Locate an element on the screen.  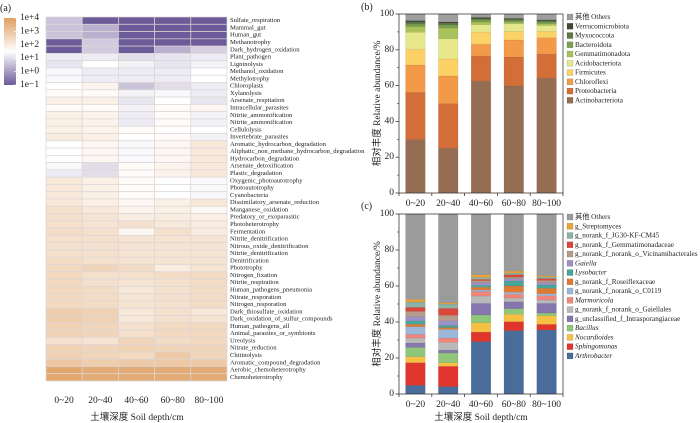
heatmap-x-axis-title: 土壤深度 Soil depth/cm is located at coordinates (137, 417).